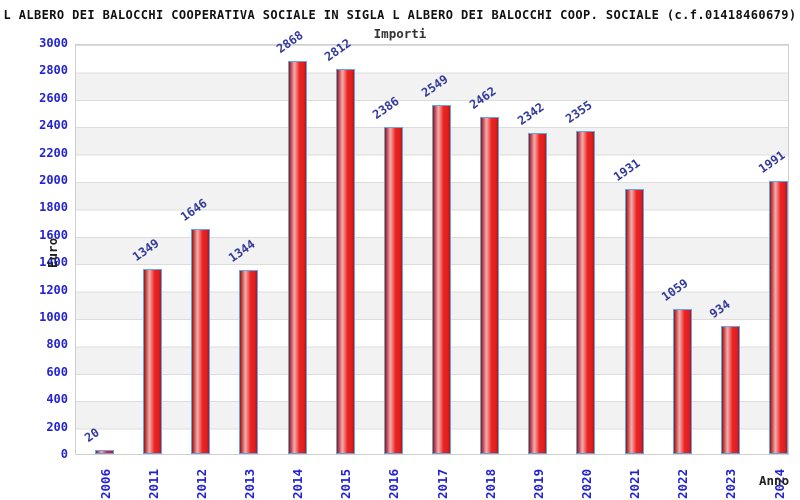 The width and height of the screenshot is (800, 500). What do you see at coordinates (105, 483) in the screenshot?
I see `x-tick-label: 2006` at bounding box center [105, 483].